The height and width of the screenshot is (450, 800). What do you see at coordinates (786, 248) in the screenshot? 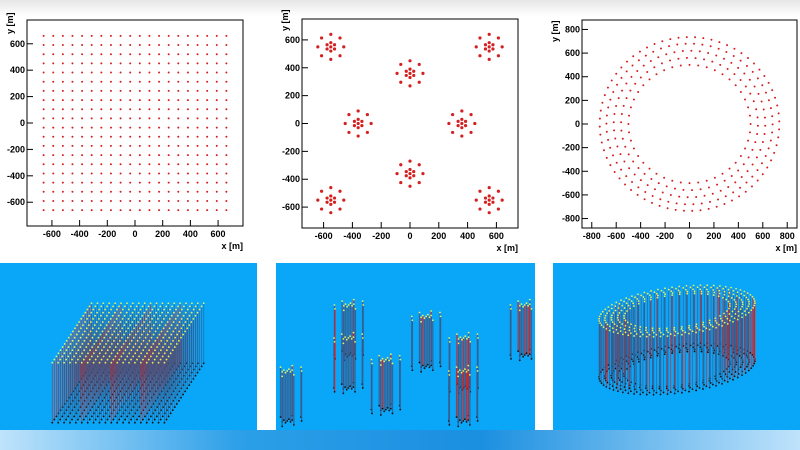
I see `x-axis-label: x [m]` at bounding box center [786, 248].